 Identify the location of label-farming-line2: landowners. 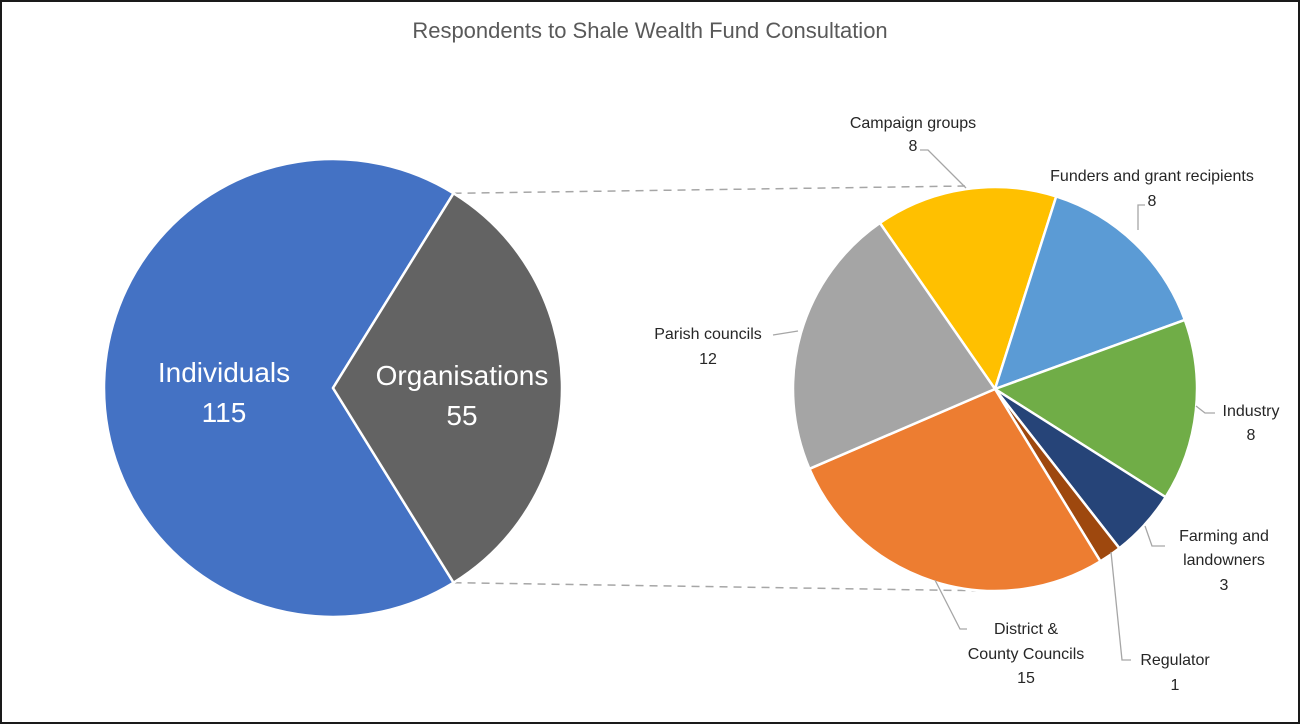
(1224, 560).